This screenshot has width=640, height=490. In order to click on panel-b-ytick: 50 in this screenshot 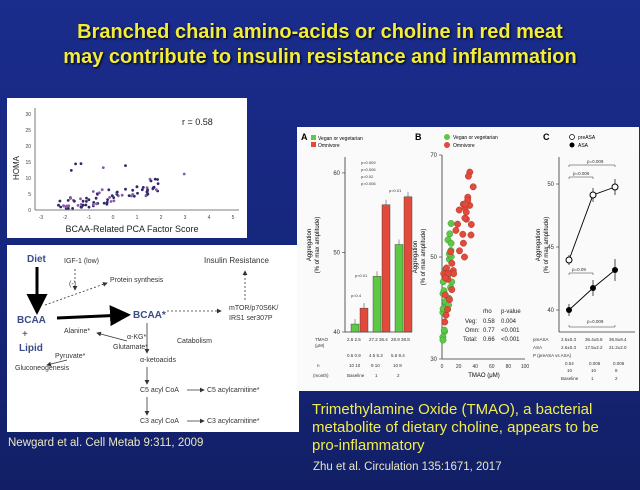, I will do `click(433, 258)`.